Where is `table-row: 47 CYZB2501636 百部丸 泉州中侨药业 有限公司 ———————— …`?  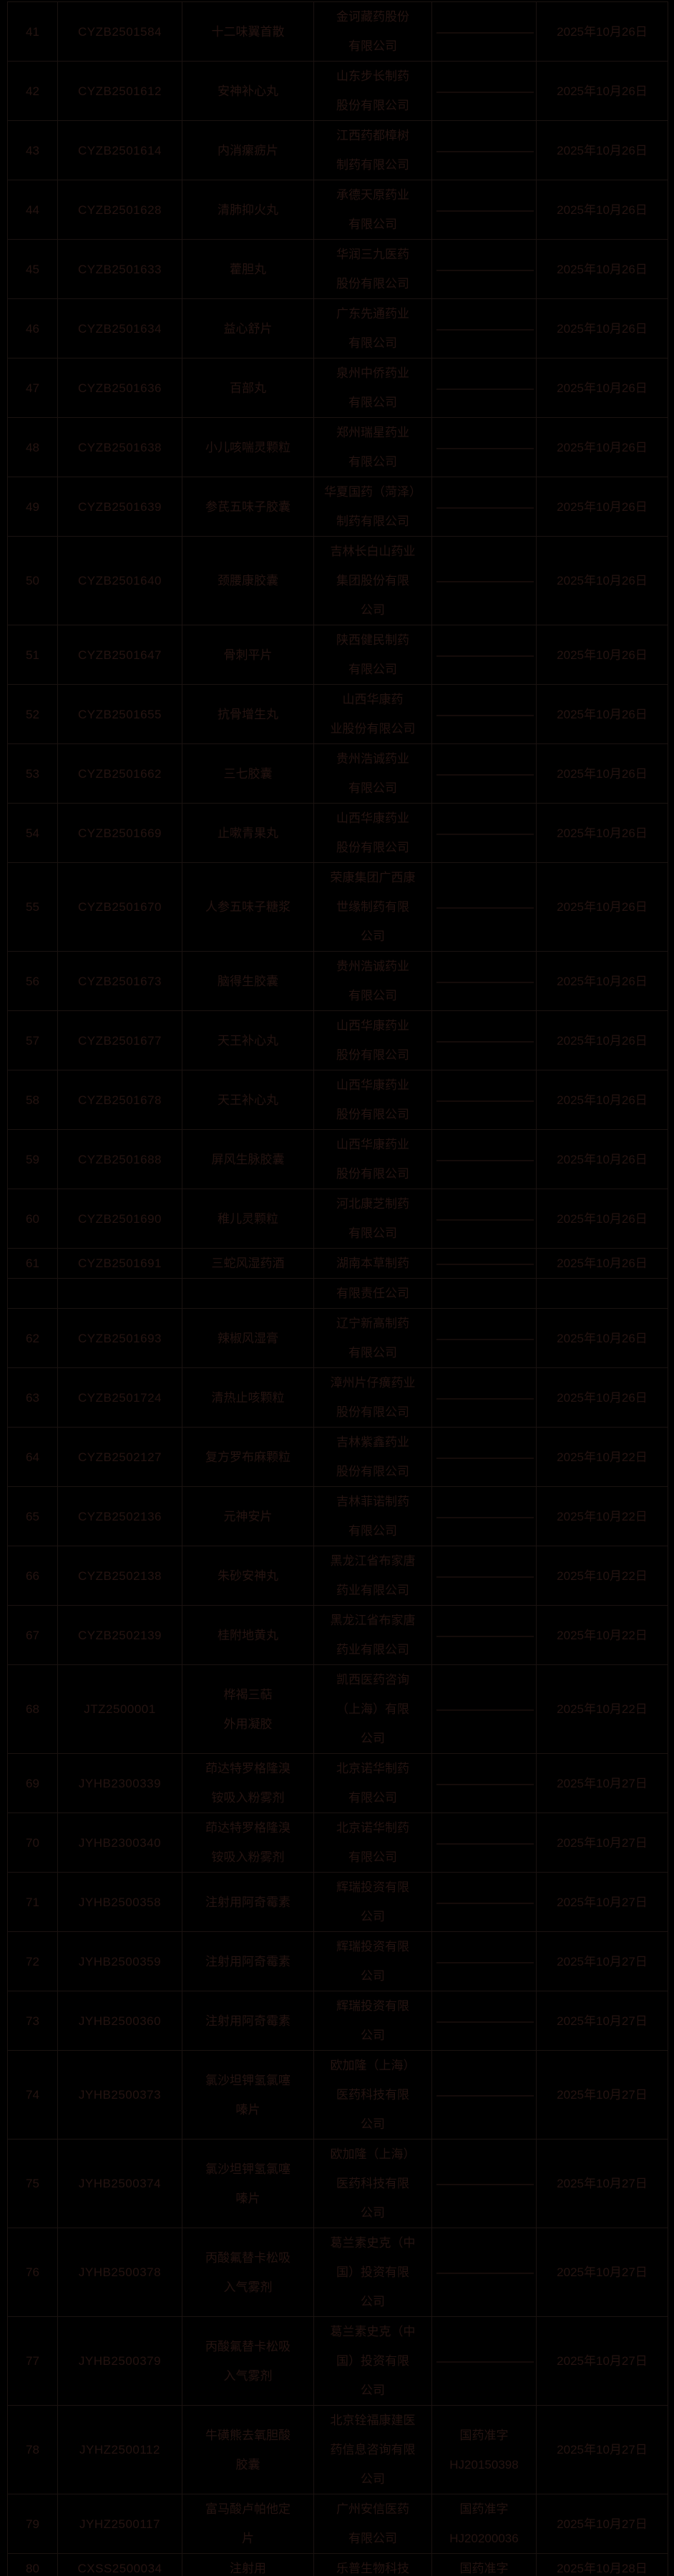 table-row: 47 CYZB2501636 百部丸 泉州中侨药业 有限公司 ———————— … is located at coordinates (337, 388).